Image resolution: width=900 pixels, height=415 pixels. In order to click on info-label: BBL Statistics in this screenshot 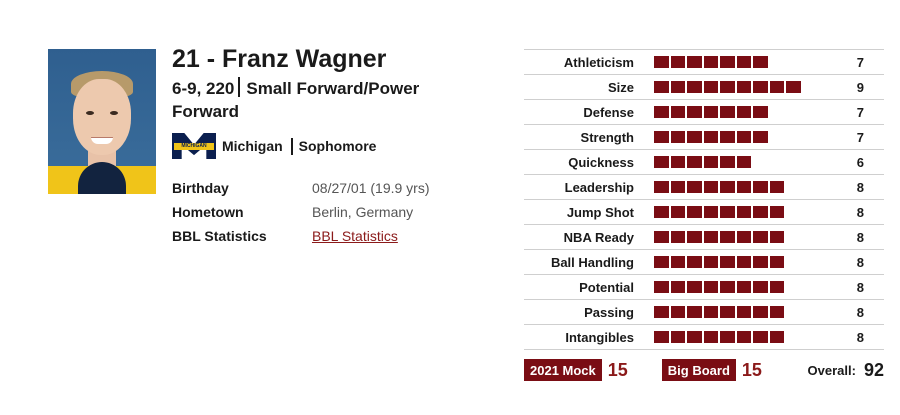, I will do `click(219, 236)`.